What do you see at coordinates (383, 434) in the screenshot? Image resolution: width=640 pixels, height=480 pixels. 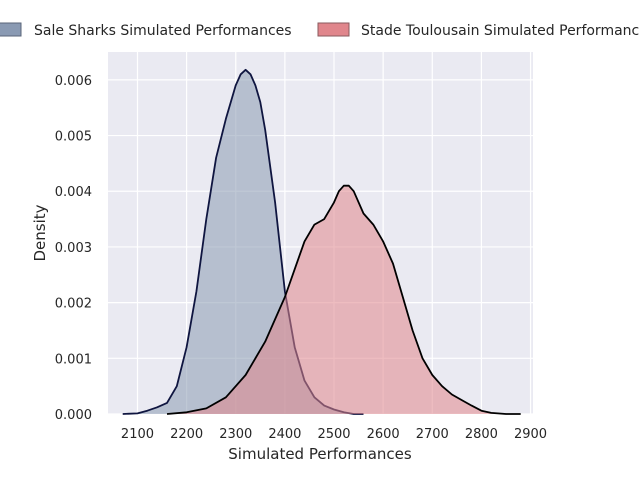 I see `x-tick-label-5: 2600` at bounding box center [383, 434].